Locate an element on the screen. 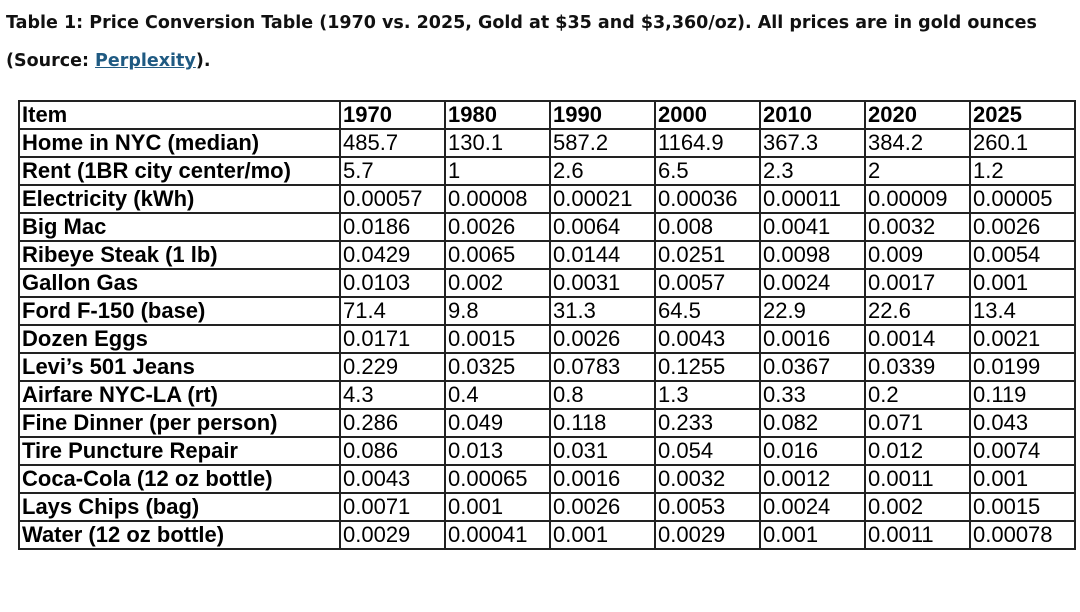 The image size is (1080, 612). price-cell: 0.0144 is located at coordinates (602, 255).